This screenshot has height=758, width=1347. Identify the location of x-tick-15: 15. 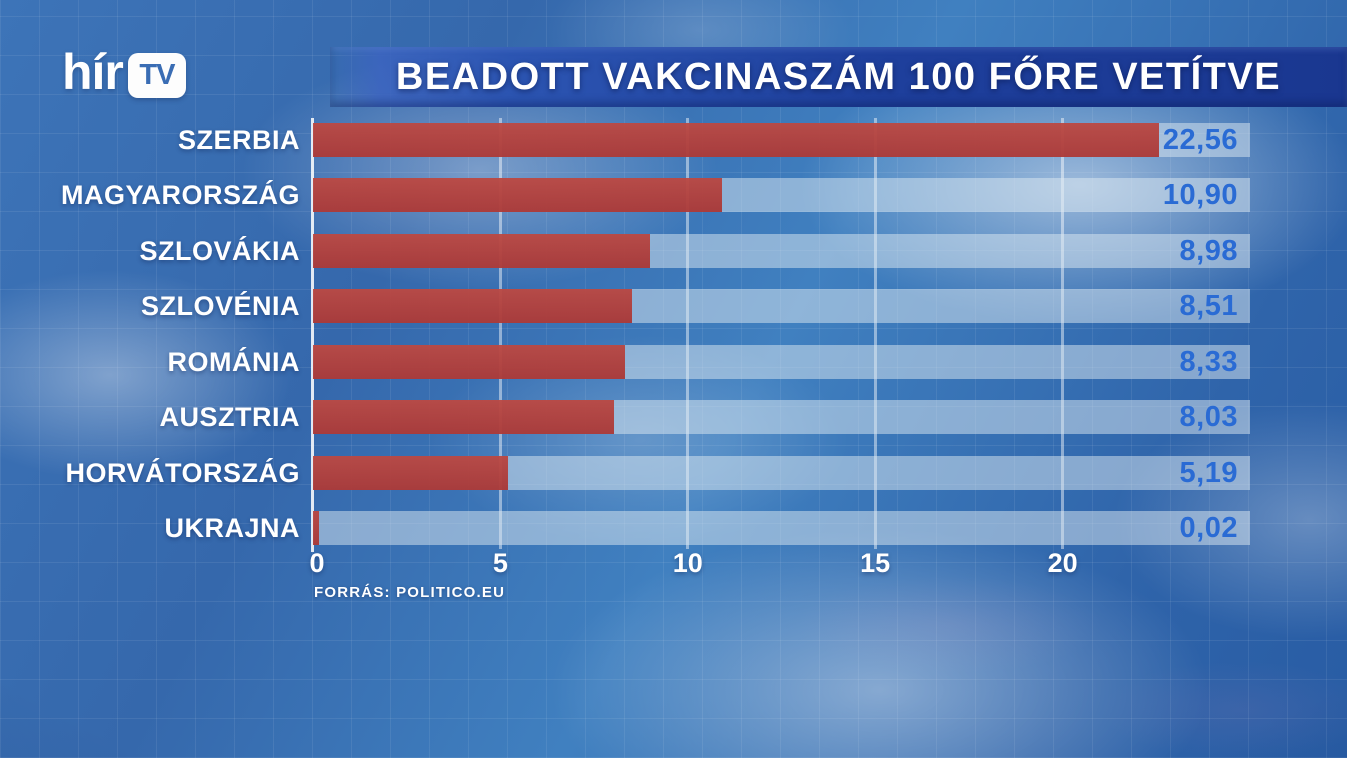
(875, 563).